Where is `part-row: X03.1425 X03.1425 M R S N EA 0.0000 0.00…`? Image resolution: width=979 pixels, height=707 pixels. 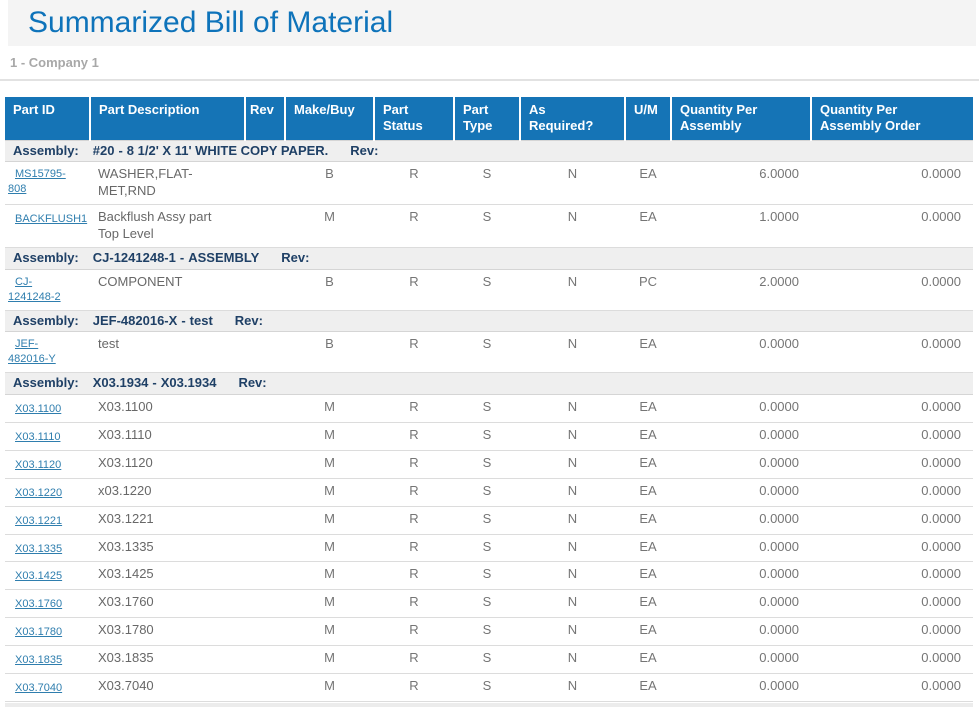
part-row: X03.1425 X03.1425 M R S N EA 0.0000 0.00… is located at coordinates (489, 576).